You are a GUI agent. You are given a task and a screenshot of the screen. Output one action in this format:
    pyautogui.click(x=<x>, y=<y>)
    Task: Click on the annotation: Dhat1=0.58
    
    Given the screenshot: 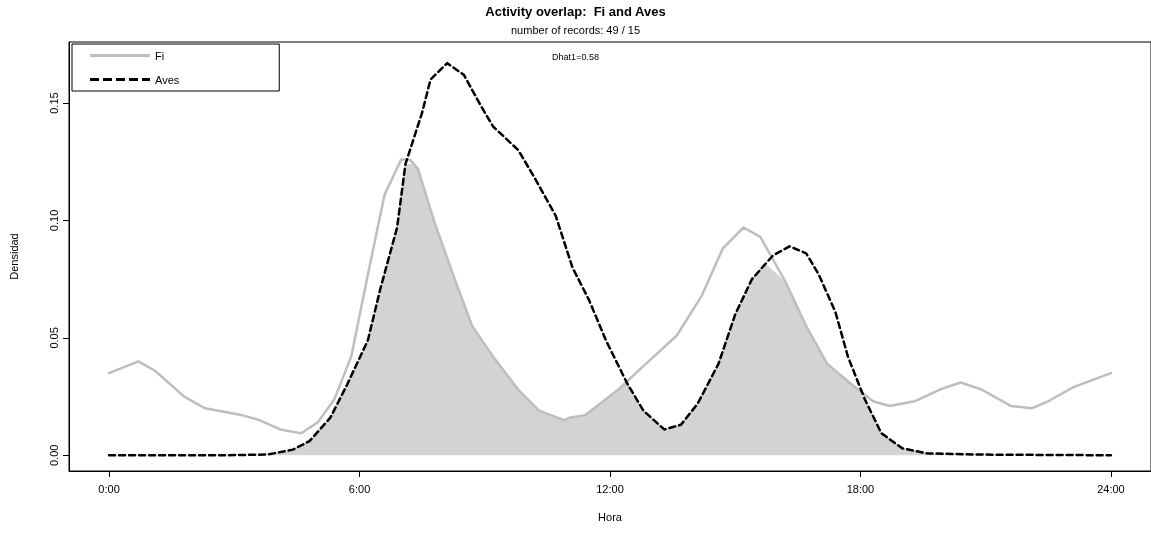 What is the action you would take?
    pyautogui.click(x=575, y=56)
    